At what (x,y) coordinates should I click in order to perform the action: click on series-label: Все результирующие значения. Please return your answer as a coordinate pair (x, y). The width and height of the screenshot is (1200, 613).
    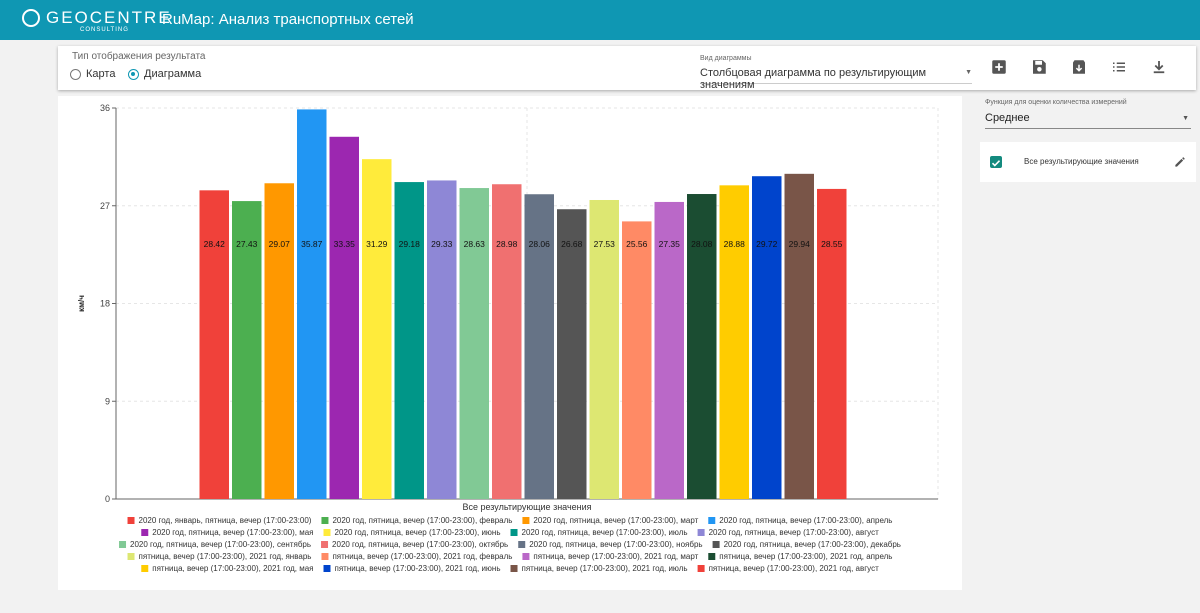
    Looking at the image, I should click on (1081, 161).